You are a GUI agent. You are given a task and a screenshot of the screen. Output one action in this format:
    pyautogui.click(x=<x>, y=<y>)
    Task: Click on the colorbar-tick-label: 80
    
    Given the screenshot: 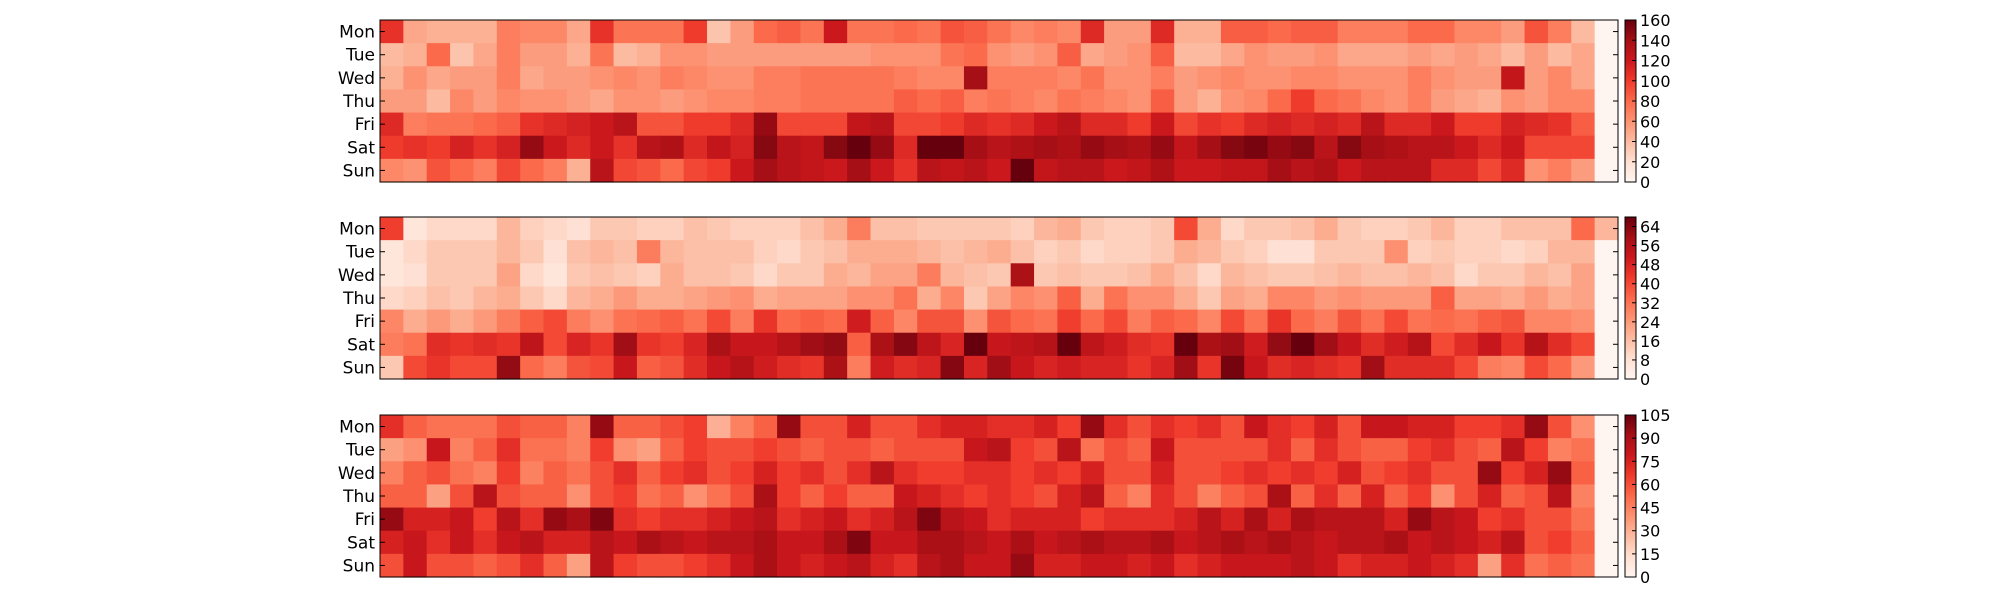 What is the action you would take?
    pyautogui.click(x=1650, y=101)
    